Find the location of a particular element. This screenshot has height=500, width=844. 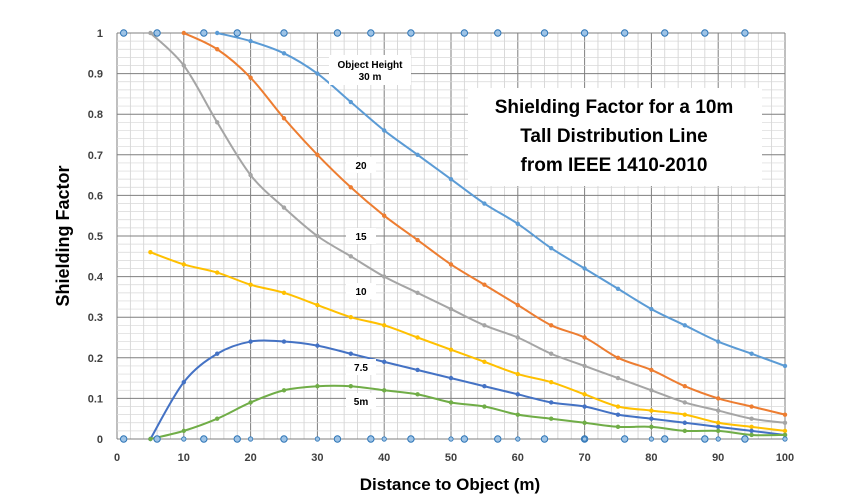

x-tick-label: 70 is located at coordinates (584, 458).